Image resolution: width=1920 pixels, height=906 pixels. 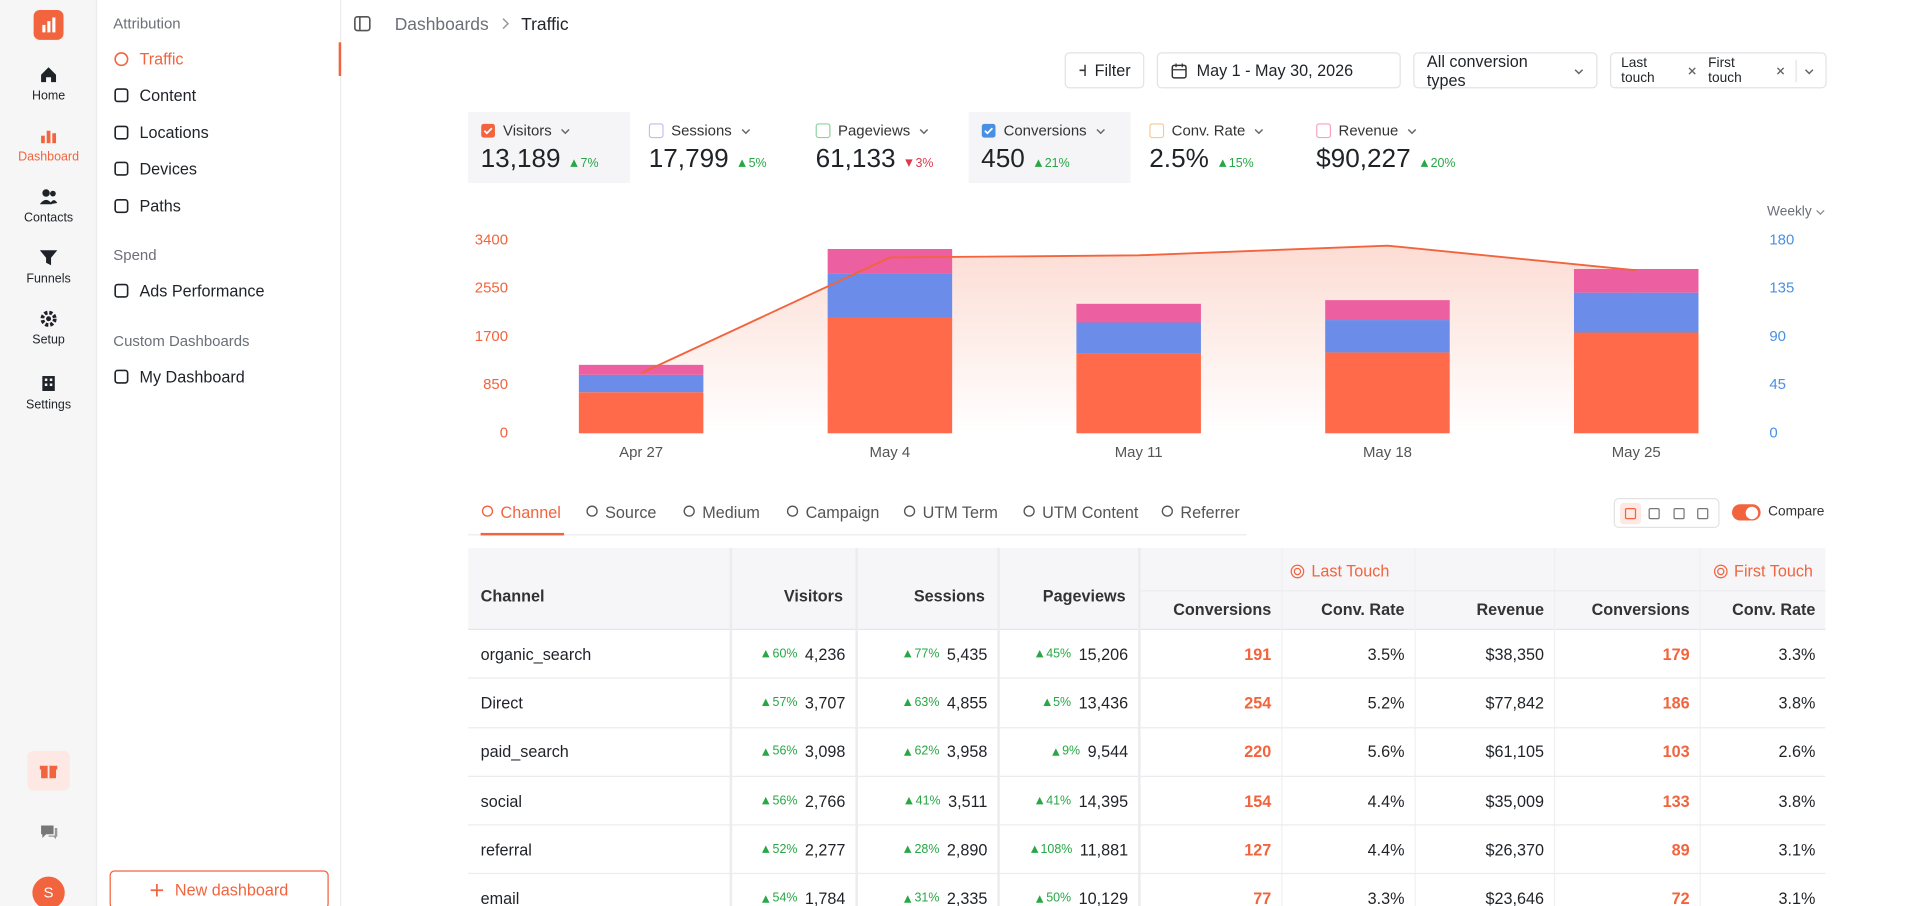 I want to click on metric-card: Visitors 13,189 7%, so click(x=549, y=148).